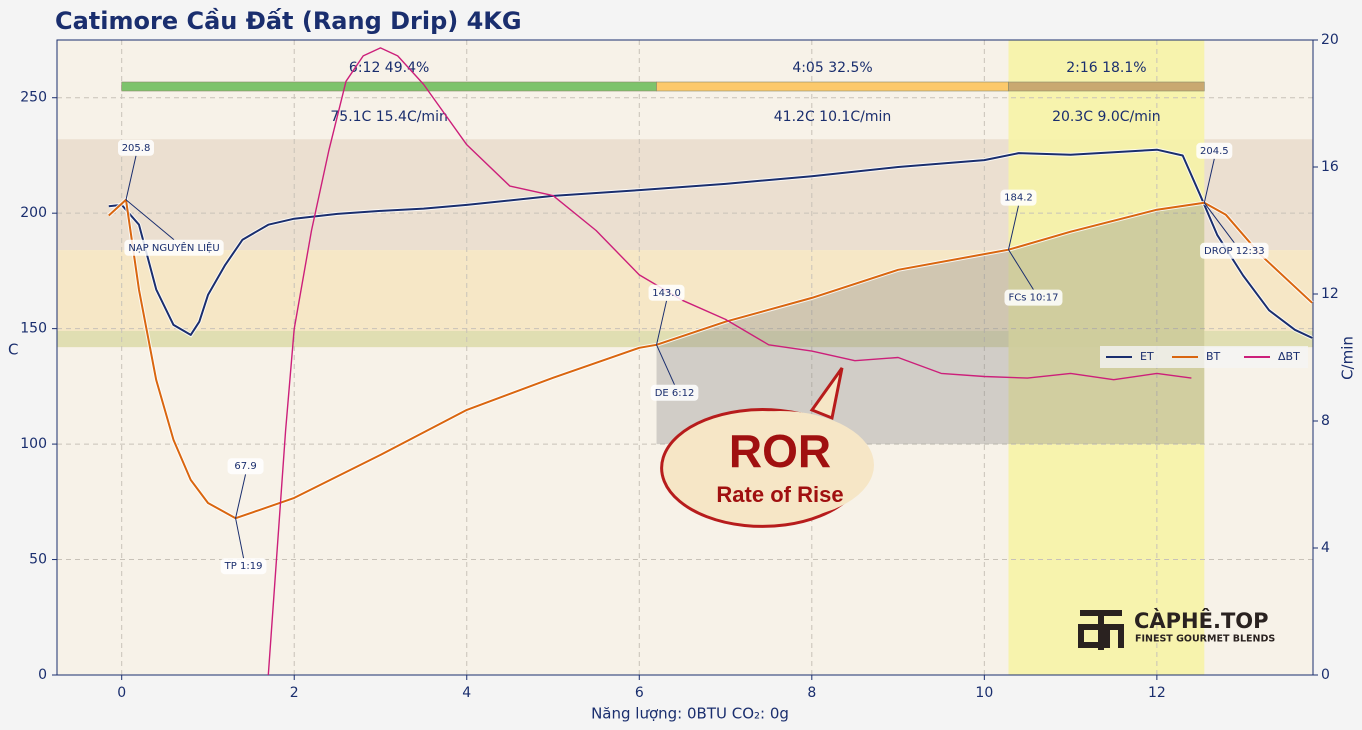 The image size is (1362, 730). What do you see at coordinates (1330, 294) in the screenshot?
I see `y2-tick-label: 12` at bounding box center [1330, 294].